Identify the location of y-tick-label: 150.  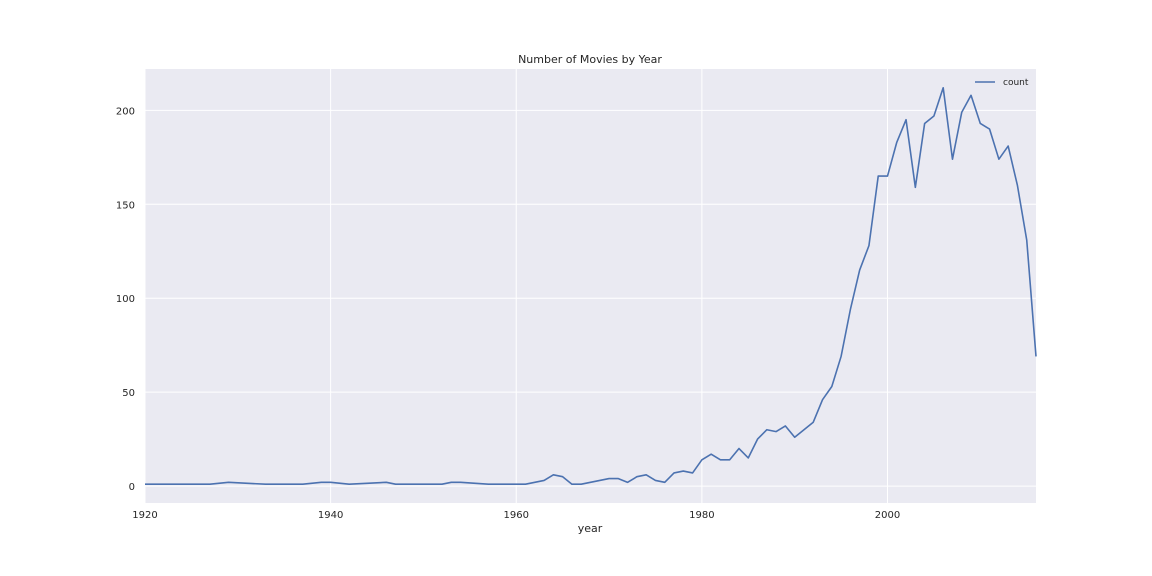
(125, 205).